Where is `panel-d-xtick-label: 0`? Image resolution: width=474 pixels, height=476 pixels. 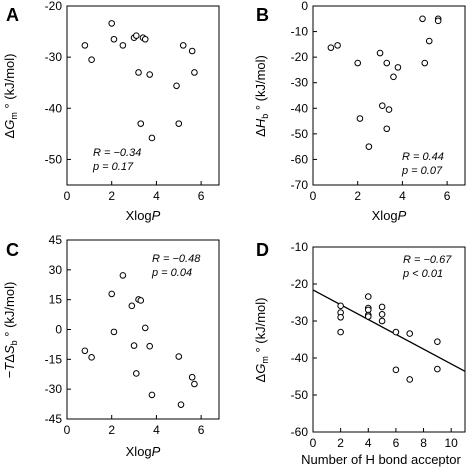 panel-d-xtick-label: 0 is located at coordinates (313, 443).